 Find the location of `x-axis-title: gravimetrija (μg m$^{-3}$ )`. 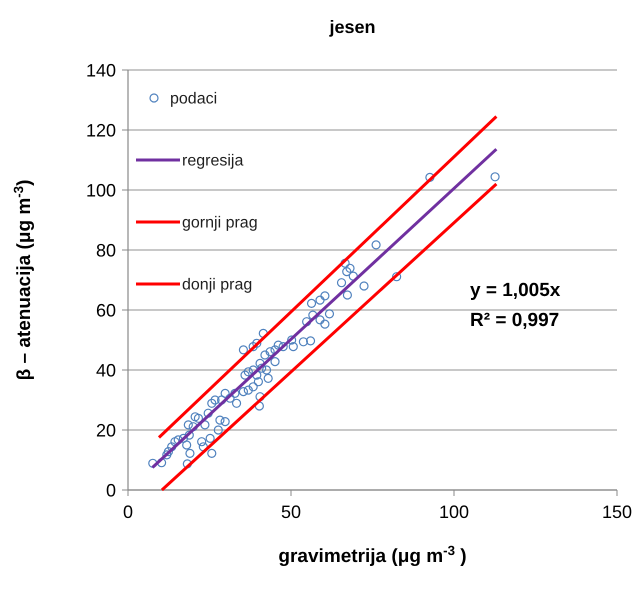

x-axis-title: gravimetrija (μg m$^{-3}$ ) is located at coordinates (372, 554).